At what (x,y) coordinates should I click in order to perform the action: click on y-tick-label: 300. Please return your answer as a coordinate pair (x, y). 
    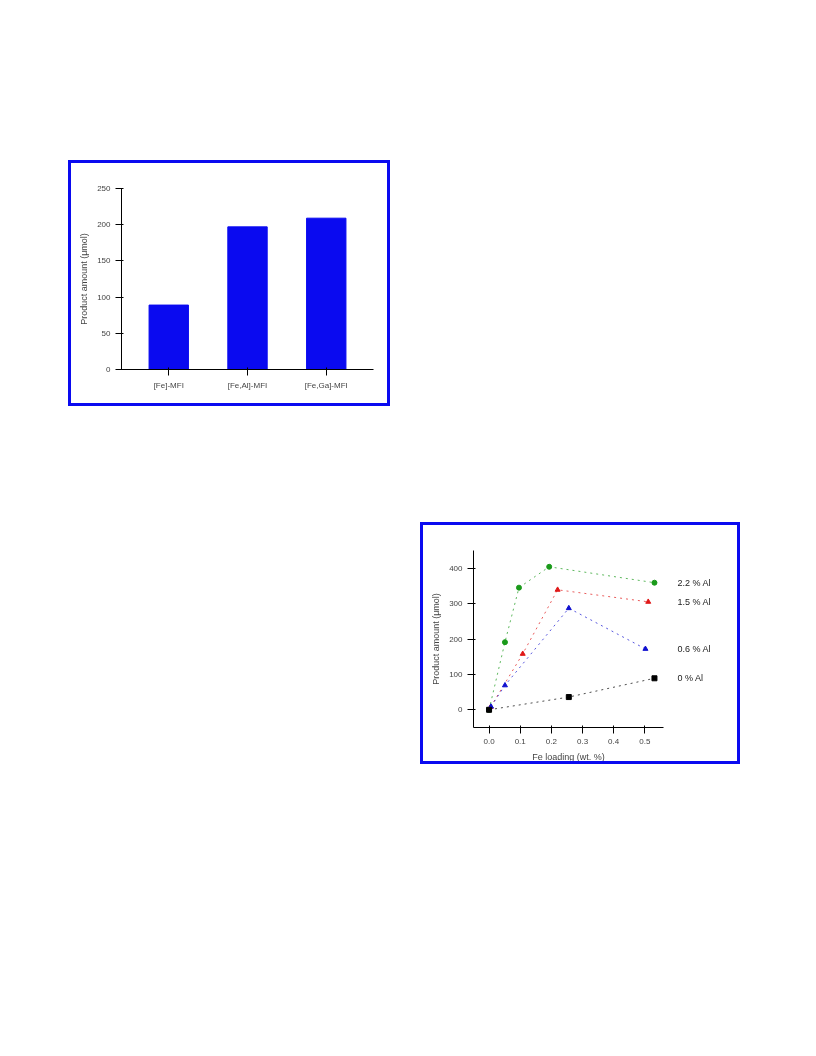
    Looking at the image, I should click on (456, 604).